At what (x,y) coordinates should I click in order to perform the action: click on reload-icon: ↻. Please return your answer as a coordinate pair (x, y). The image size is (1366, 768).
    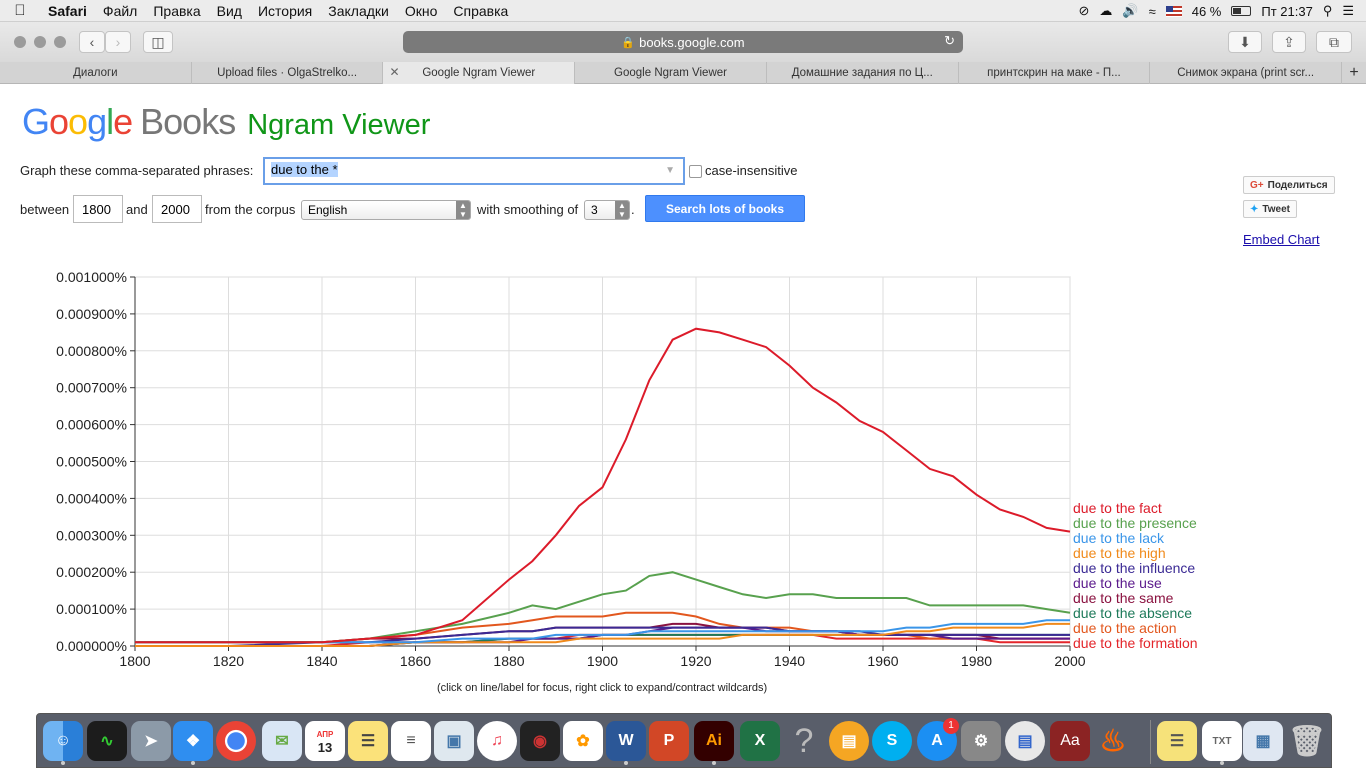
    Looking at the image, I should click on (949, 40).